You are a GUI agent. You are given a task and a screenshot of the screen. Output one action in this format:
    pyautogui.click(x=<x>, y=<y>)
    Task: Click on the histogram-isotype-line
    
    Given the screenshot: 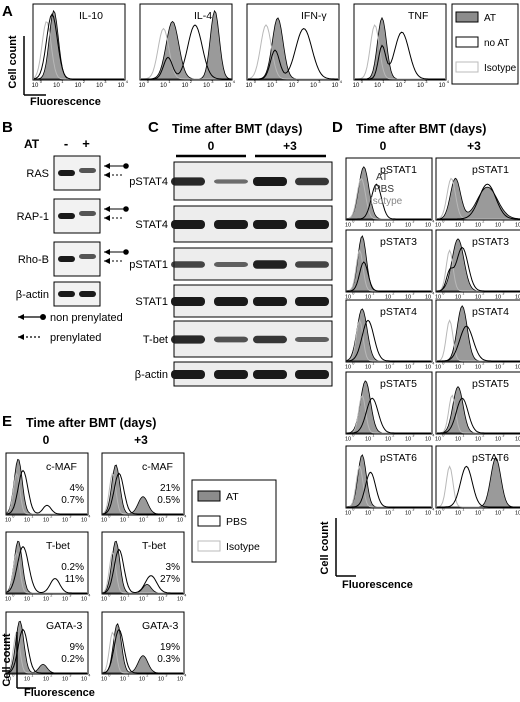 What is the action you would take?
    pyautogui.click(x=186, y=53)
    